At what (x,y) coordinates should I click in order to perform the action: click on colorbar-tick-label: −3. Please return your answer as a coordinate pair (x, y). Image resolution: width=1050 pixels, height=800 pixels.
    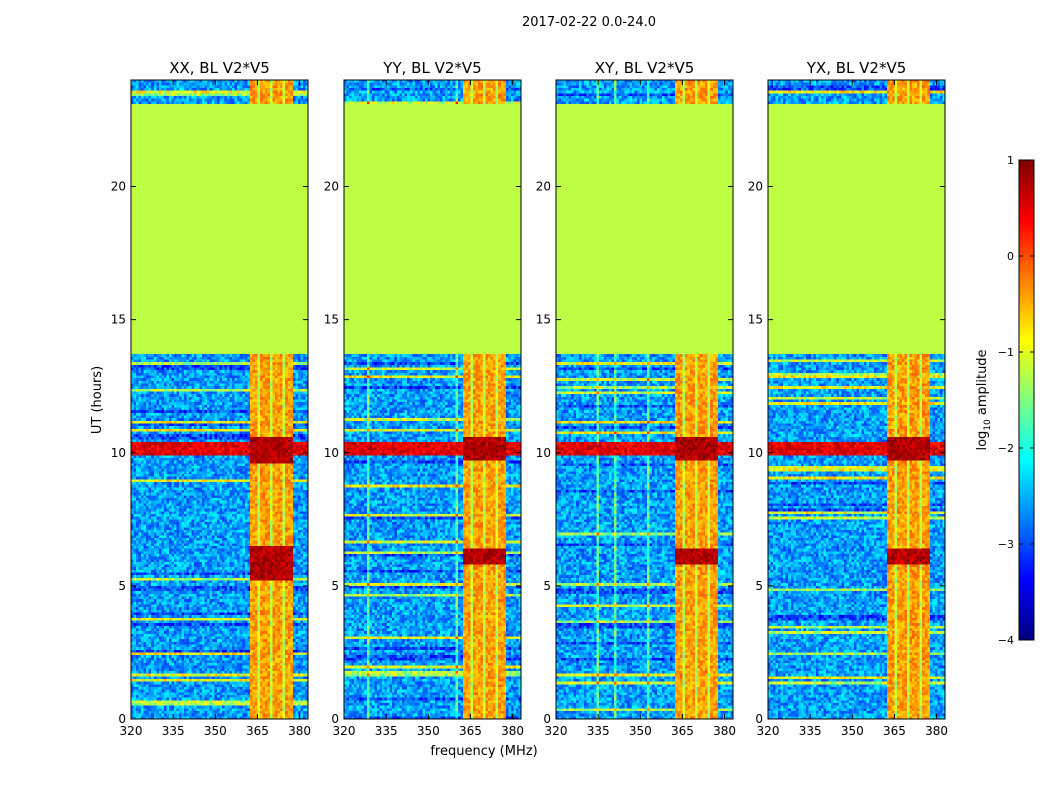
    Looking at the image, I should click on (1006, 544).